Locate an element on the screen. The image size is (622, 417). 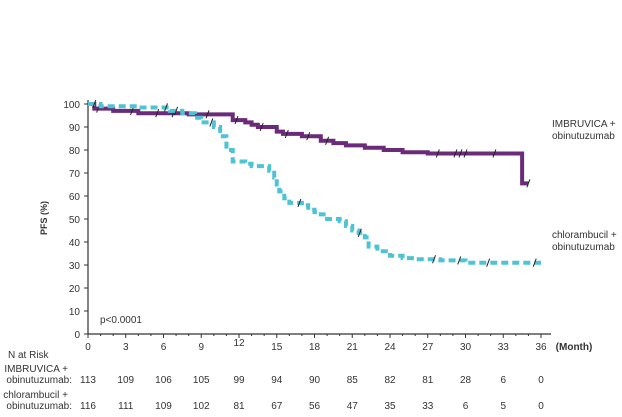
x-tick-label: 6 is located at coordinates (164, 347).